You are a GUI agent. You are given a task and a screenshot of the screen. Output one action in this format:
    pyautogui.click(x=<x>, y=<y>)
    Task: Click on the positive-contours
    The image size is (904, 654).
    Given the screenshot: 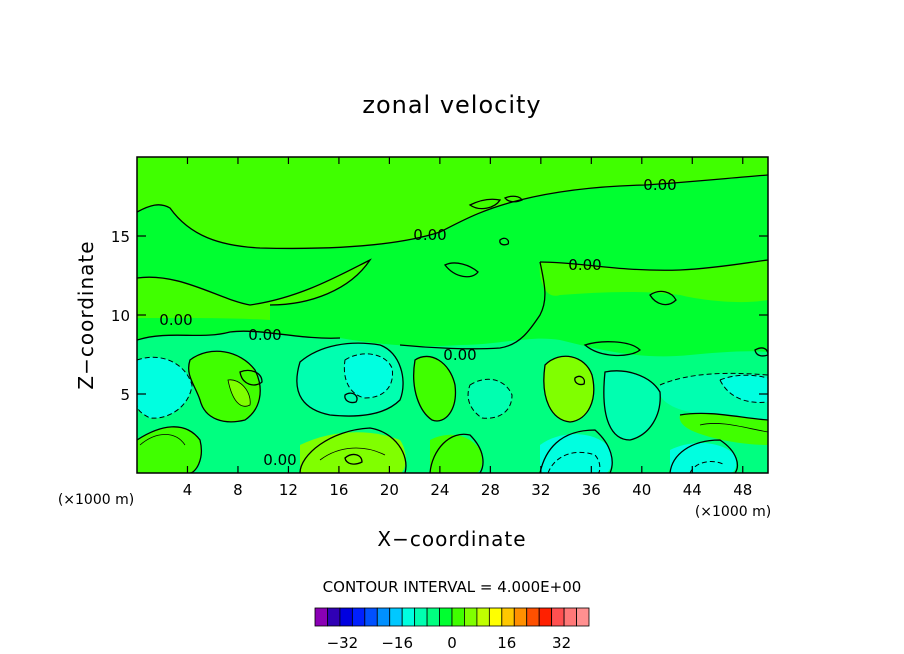 What is the action you would take?
    pyautogui.click(x=453, y=420)
    